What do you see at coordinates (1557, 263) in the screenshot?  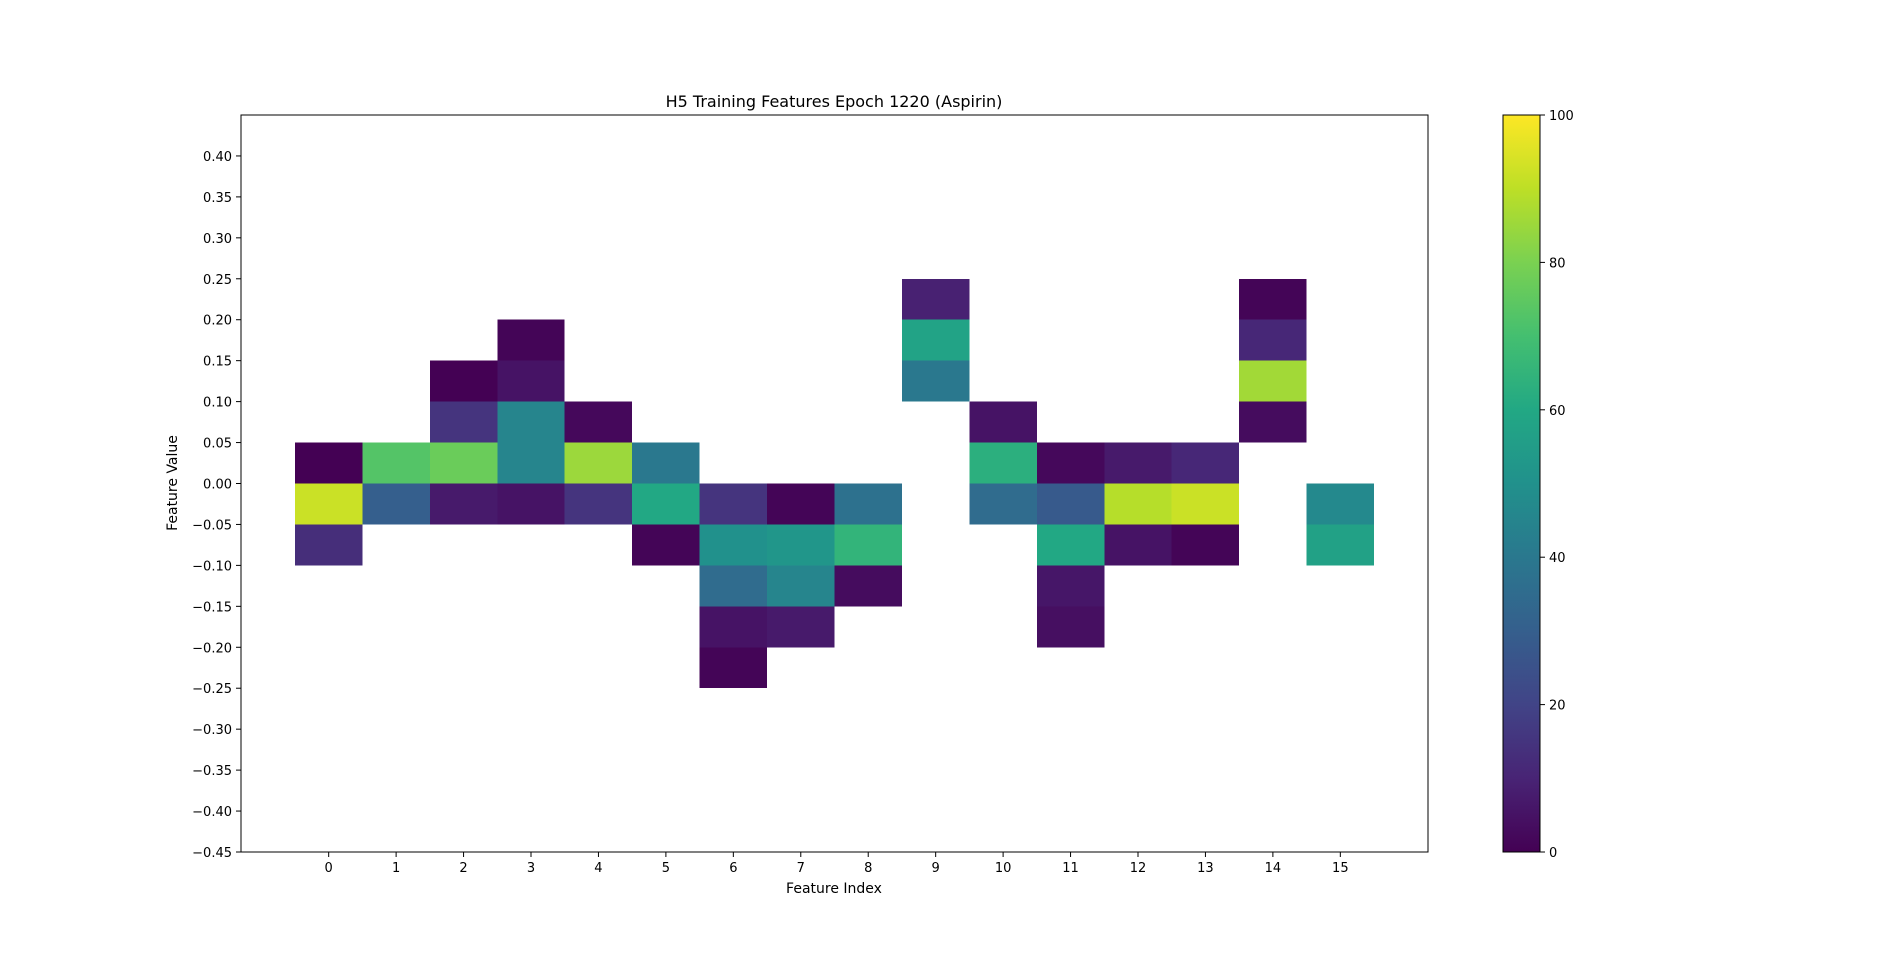 I see `colorbar-tick-label: 80` at bounding box center [1557, 263].